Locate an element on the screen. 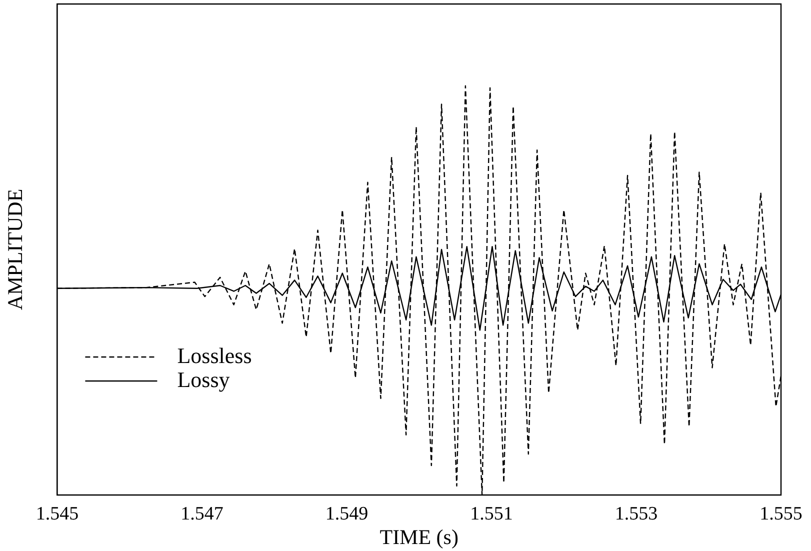  legend-label: Lossy is located at coordinates (203, 379).